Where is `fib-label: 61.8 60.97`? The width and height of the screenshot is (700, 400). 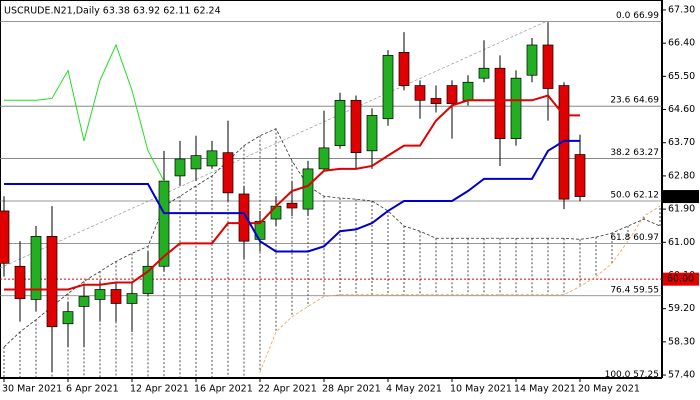 fib-label: 61.8 60.97 is located at coordinates (634, 238).